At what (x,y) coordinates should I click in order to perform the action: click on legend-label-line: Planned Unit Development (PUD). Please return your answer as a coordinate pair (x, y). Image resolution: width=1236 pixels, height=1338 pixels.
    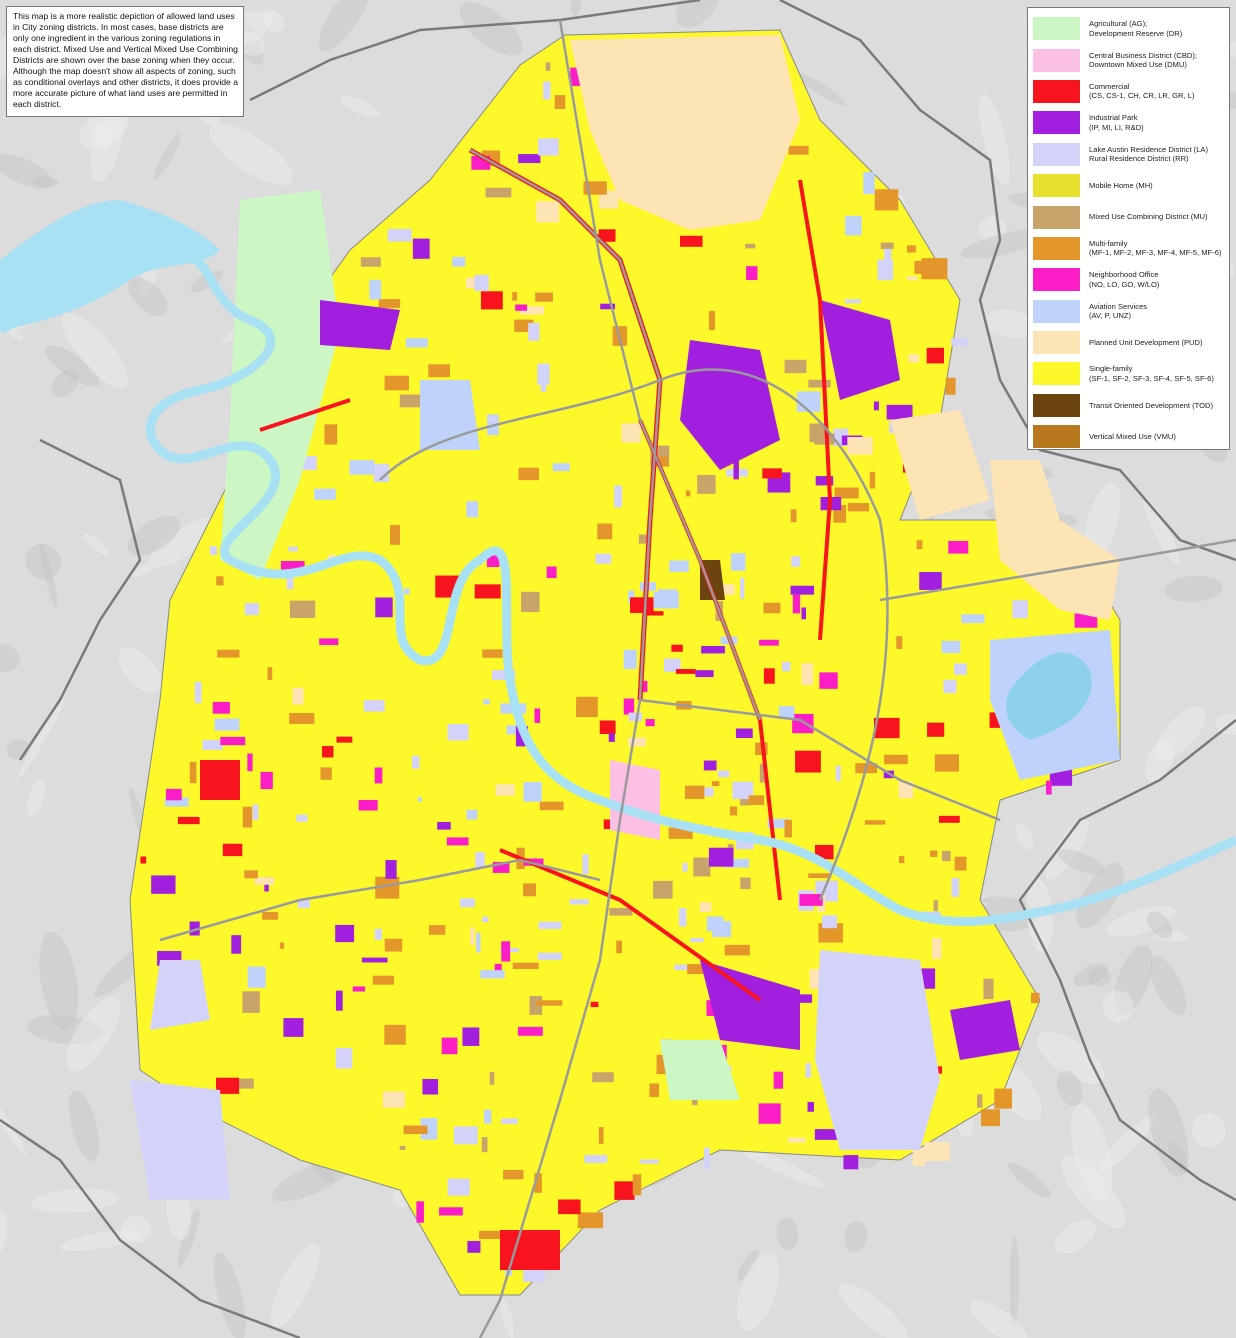
    Looking at the image, I should click on (1146, 342).